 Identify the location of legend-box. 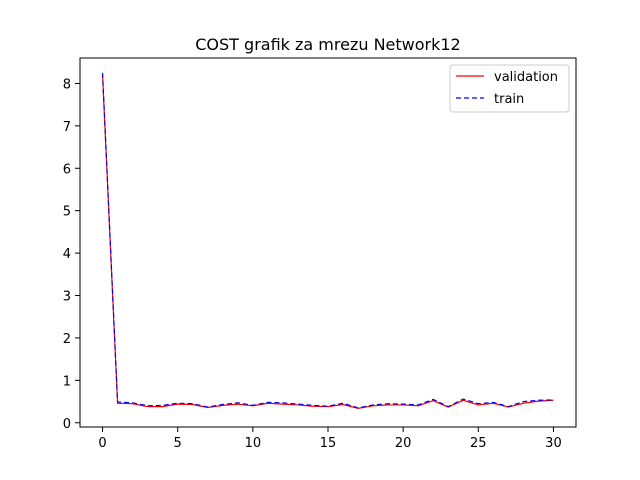
(509, 88).